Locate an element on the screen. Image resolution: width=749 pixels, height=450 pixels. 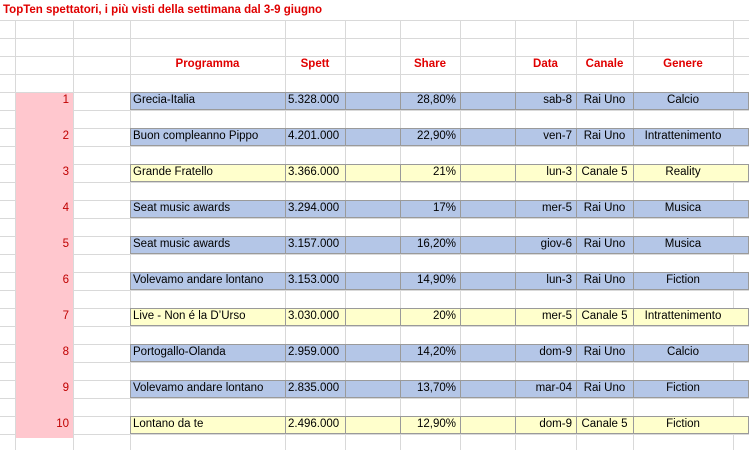
spett-cell: 3.157.000 is located at coordinates (314, 244).